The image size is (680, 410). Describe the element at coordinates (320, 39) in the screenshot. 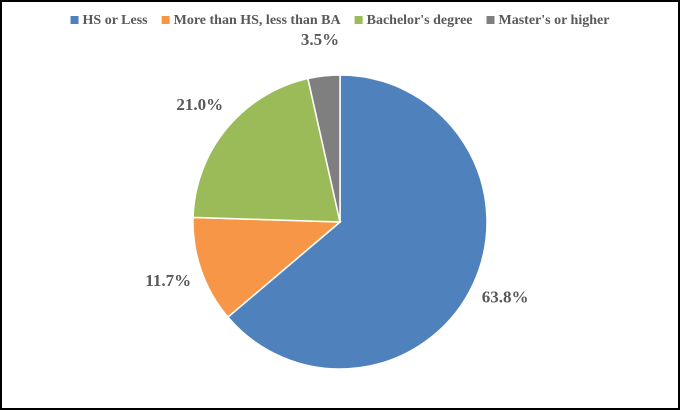

I see `value-label: 3.5%` at that location.